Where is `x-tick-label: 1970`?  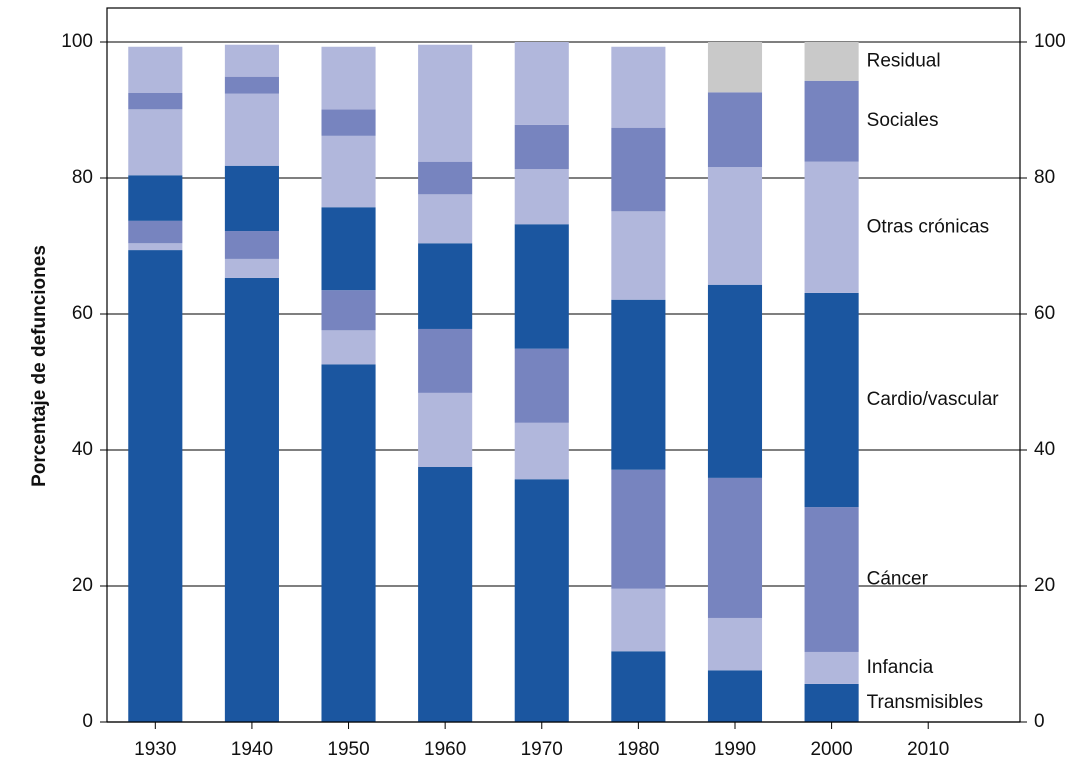
x-tick-label: 1970 is located at coordinates (542, 749).